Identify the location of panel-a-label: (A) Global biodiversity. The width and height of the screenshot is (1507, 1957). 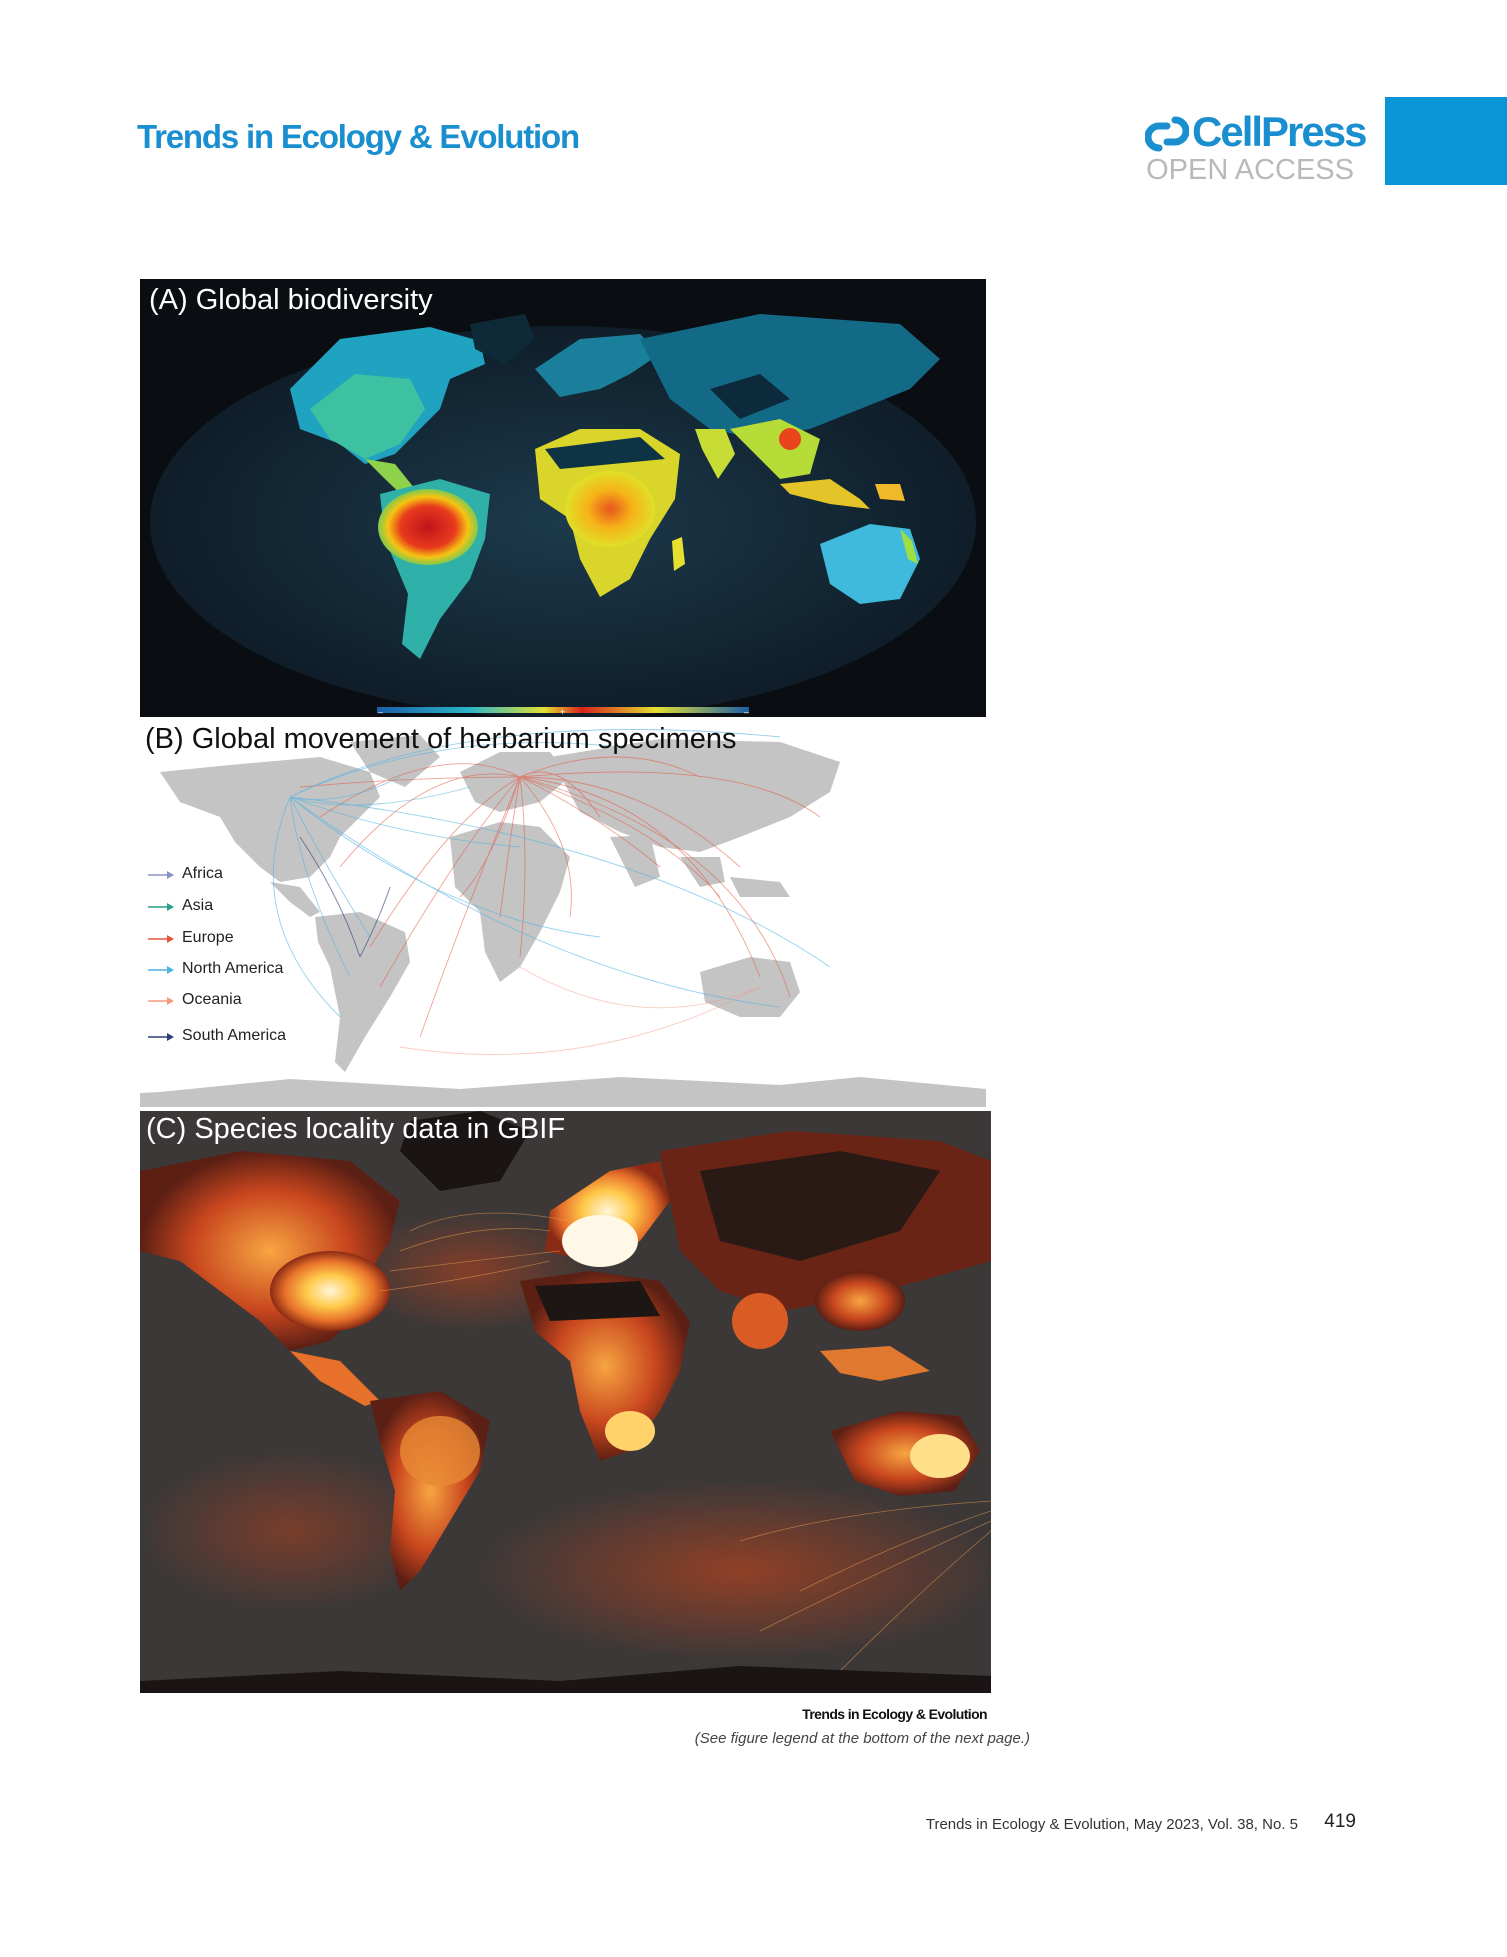
(291, 300).